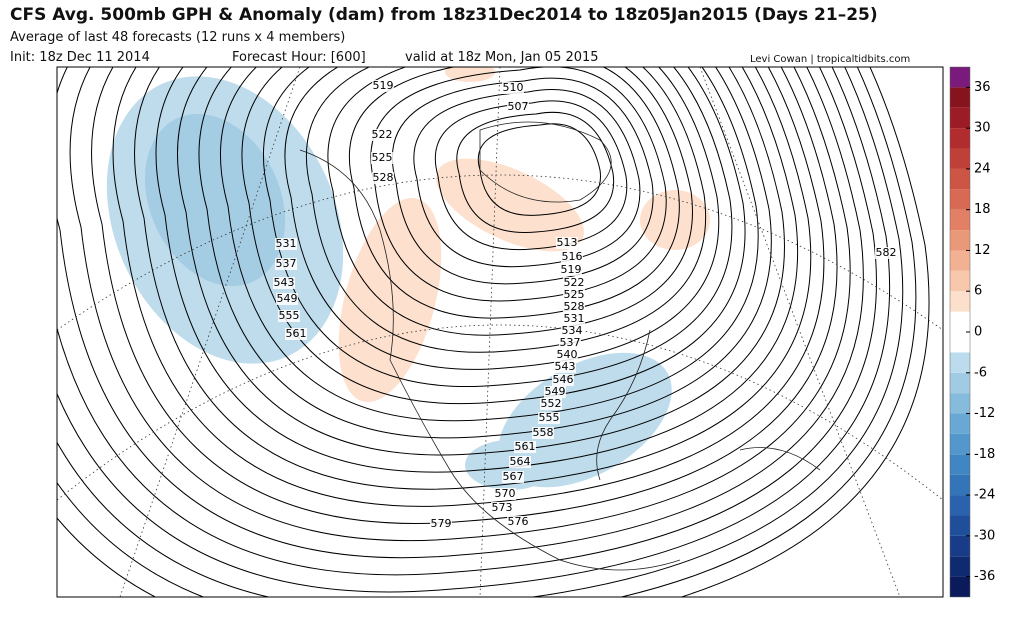  What do you see at coordinates (982, 168) in the screenshot?
I see `colorbar-tick-label: 24` at bounding box center [982, 168].